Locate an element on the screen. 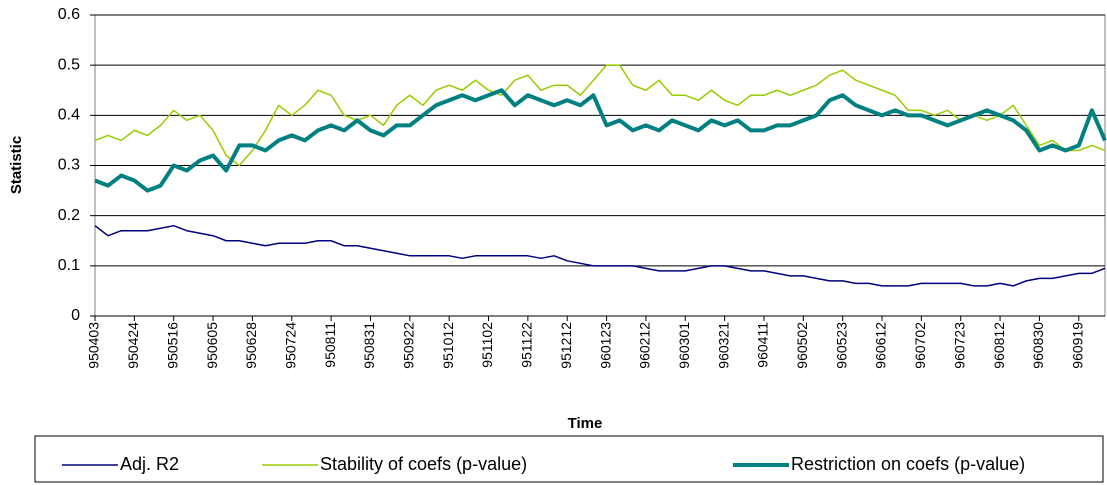 Image resolution: width=1107 pixels, height=485 pixels. x-tick-label: 960812 is located at coordinates (999, 345).